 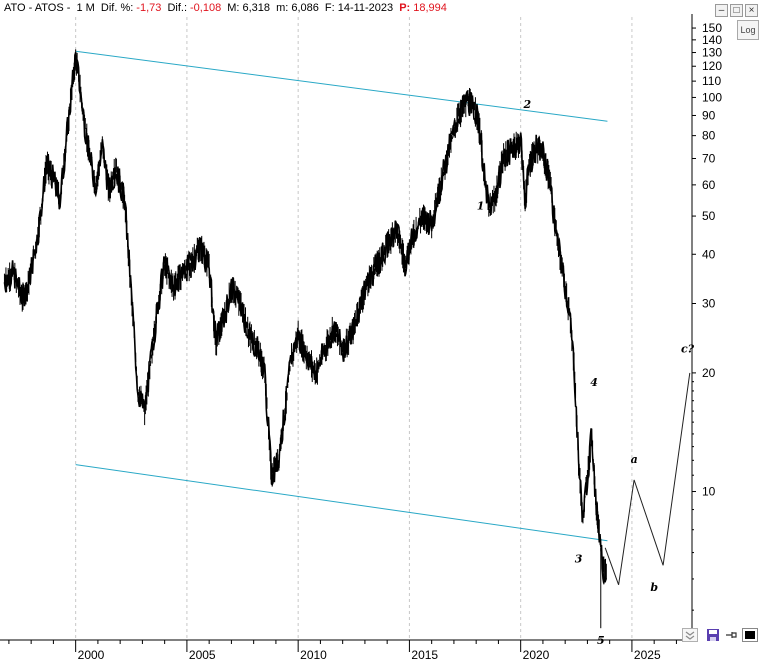 What do you see at coordinates (149, 8) in the screenshot?
I see `dif-pct-value: -1,73` at bounding box center [149, 8].